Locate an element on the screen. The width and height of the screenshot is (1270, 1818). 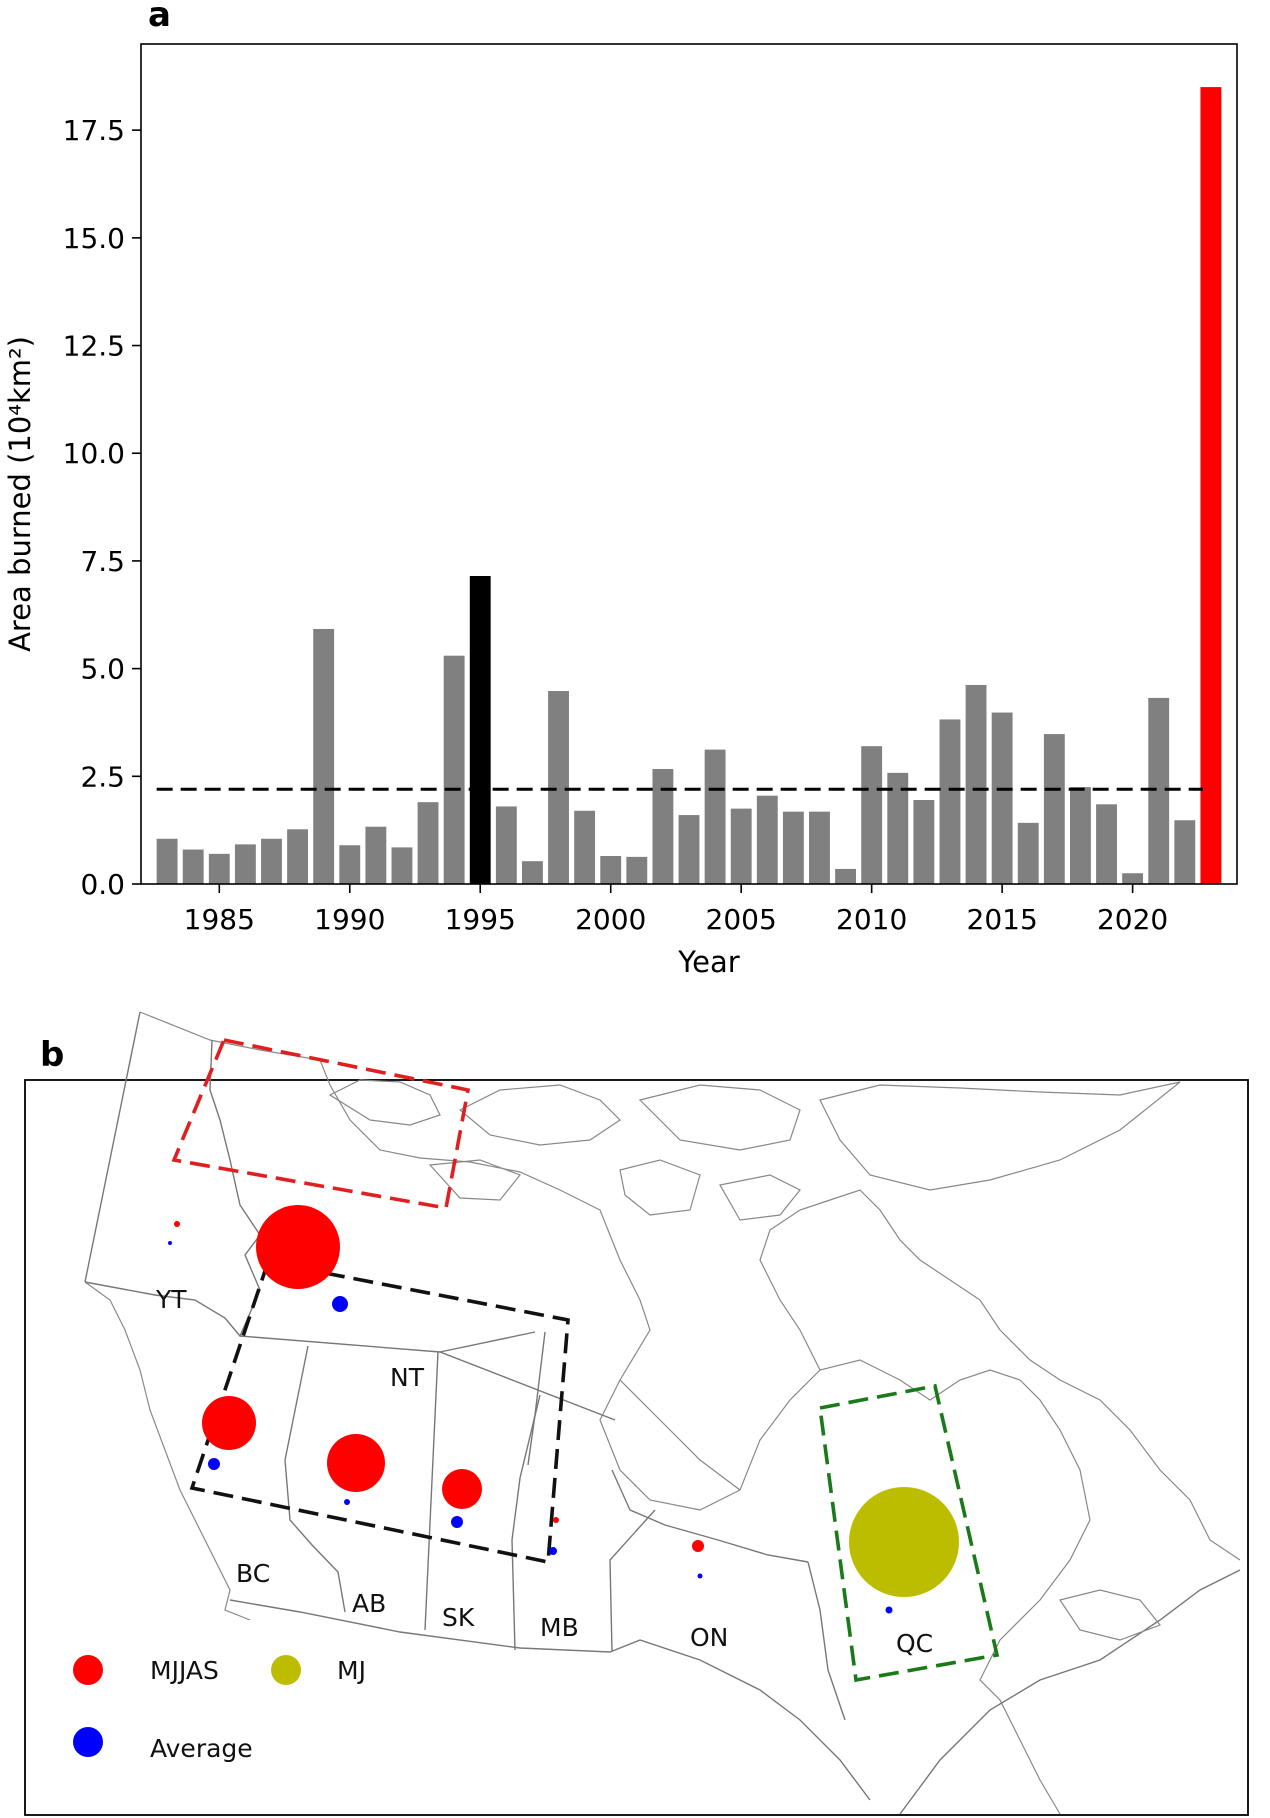
mjjas-circle-mb is located at coordinates (556, 1520).